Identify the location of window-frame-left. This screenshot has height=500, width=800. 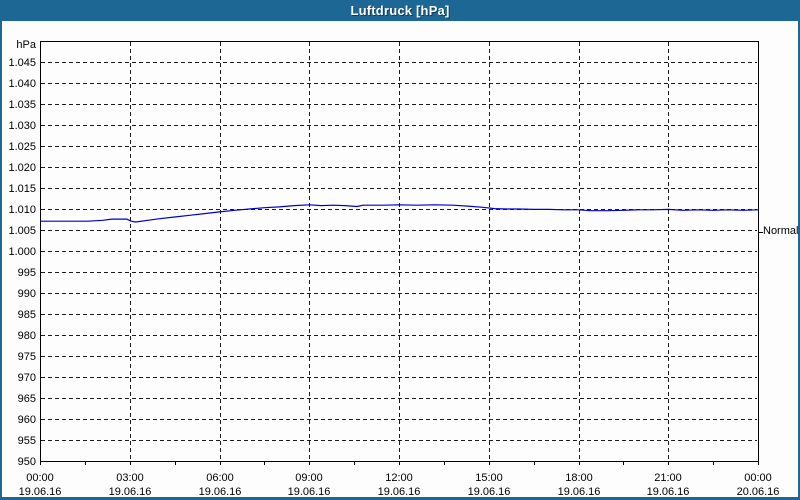
(1, 260).